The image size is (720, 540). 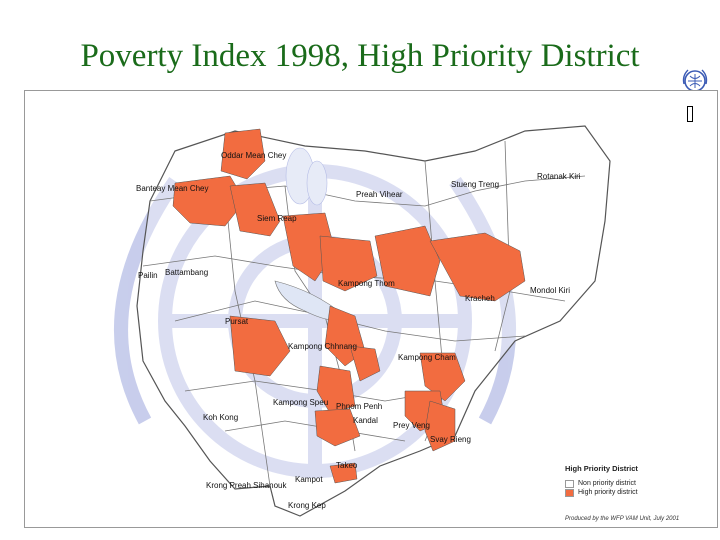 I want to click on label-kandal: Kandal, so click(x=365, y=420).